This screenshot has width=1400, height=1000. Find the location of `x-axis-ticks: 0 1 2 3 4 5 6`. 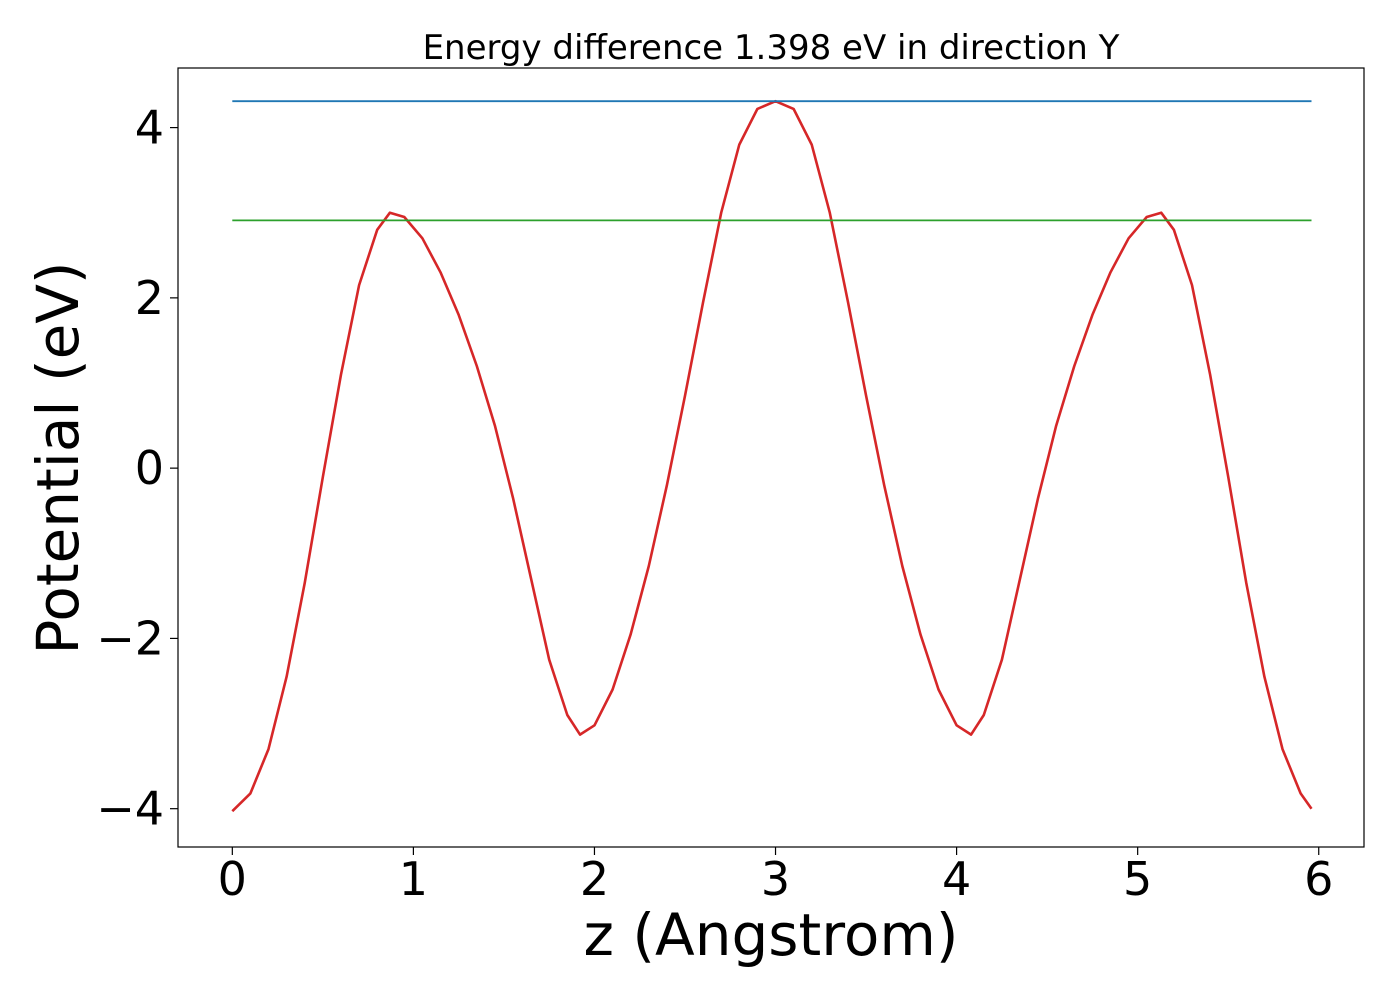

x-axis-ticks: 0 1 2 3 4 5 6 is located at coordinates (775, 876).